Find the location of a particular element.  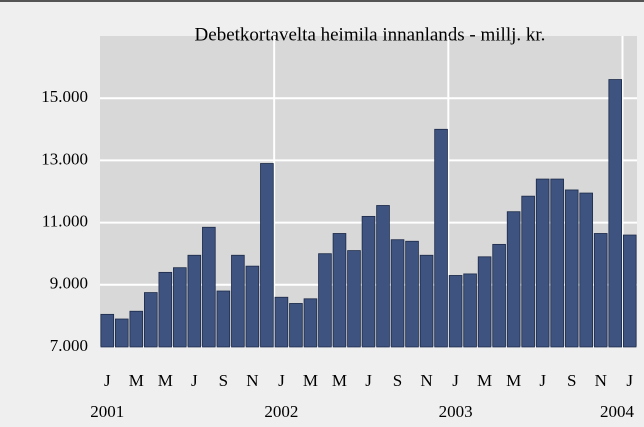

y-tick-label: 11.000 is located at coordinates (65, 221).